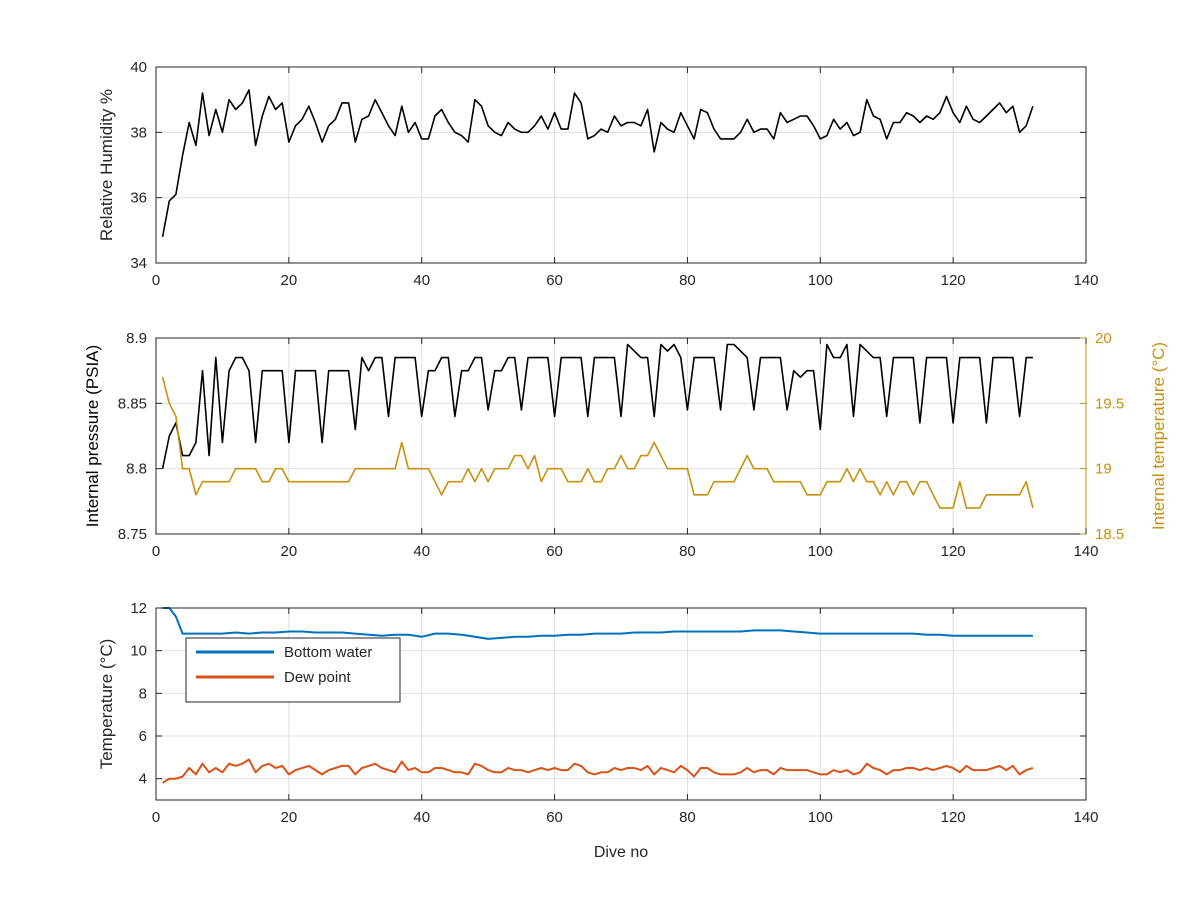 The image size is (1200, 900). I want to click on right-y-tick-label: 19.5, so click(1109, 403).